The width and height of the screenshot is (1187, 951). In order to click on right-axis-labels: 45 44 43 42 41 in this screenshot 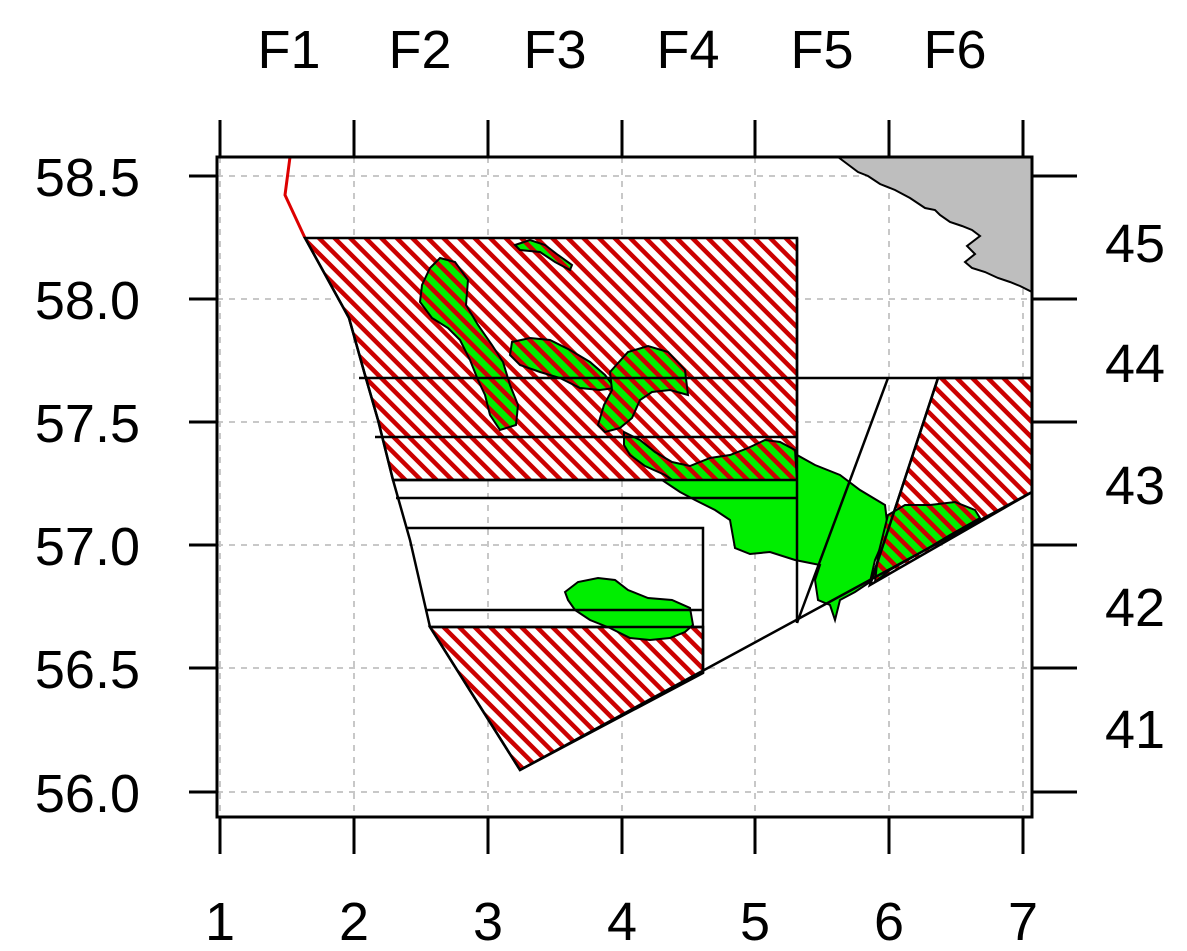, I will do `click(1135, 487)`.